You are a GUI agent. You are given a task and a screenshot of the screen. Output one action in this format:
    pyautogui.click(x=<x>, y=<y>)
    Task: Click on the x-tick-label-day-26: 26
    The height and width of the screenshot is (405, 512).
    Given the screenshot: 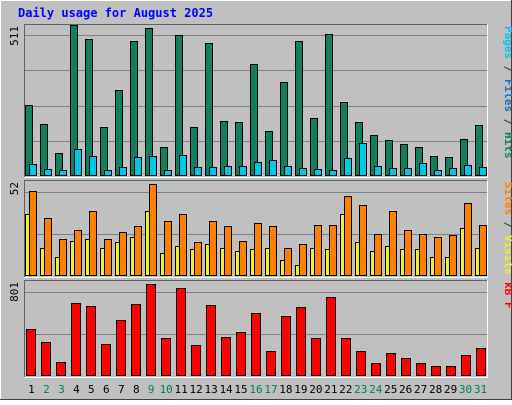 What is the action you would take?
    pyautogui.click(x=405, y=389)
    